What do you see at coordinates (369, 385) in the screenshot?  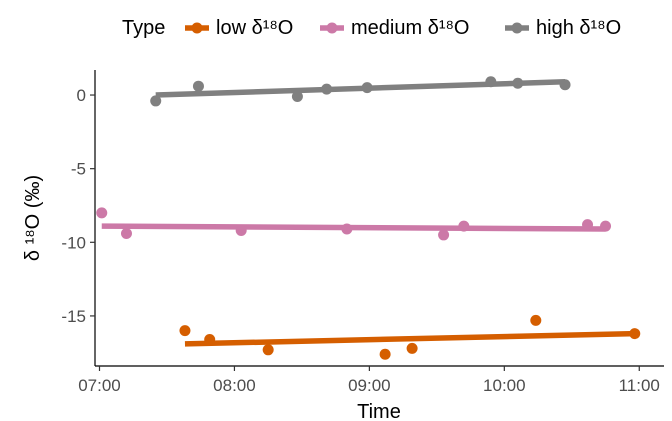 I see `x-tick-label: 09:00` at bounding box center [369, 385].